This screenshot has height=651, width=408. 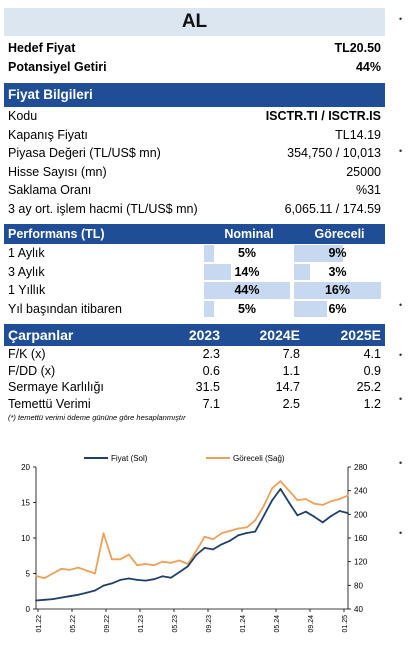 I want to click on performance-row: Yıl başından itibaren 5% 6%, so click(x=194, y=309).